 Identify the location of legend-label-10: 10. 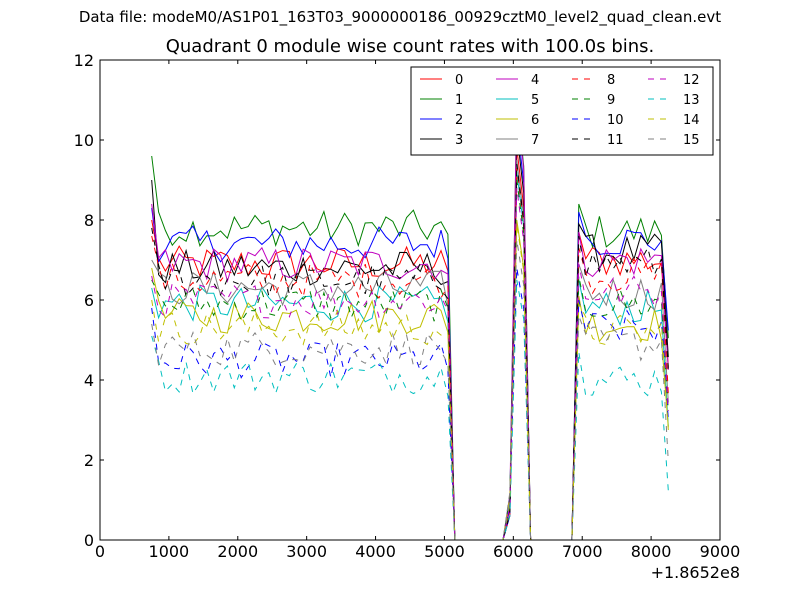
(615, 120).